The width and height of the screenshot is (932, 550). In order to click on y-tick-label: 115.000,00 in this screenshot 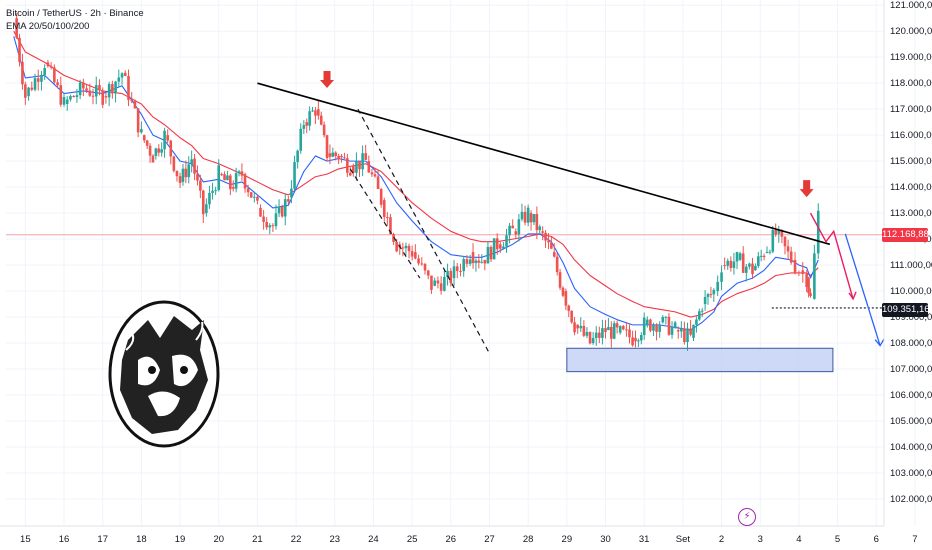, I will do `click(911, 161)`.